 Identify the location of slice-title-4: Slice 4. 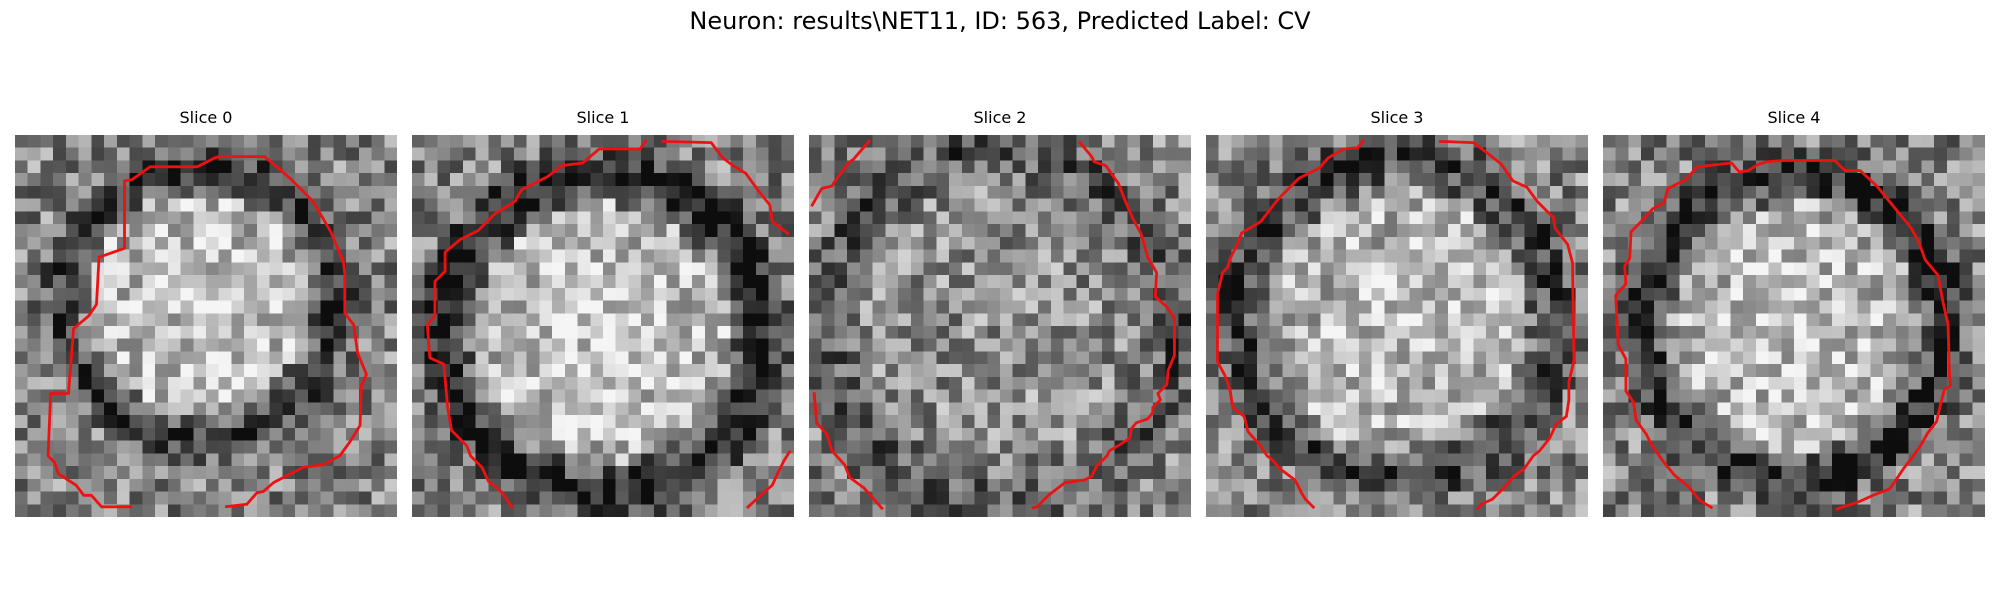
(1794, 117).